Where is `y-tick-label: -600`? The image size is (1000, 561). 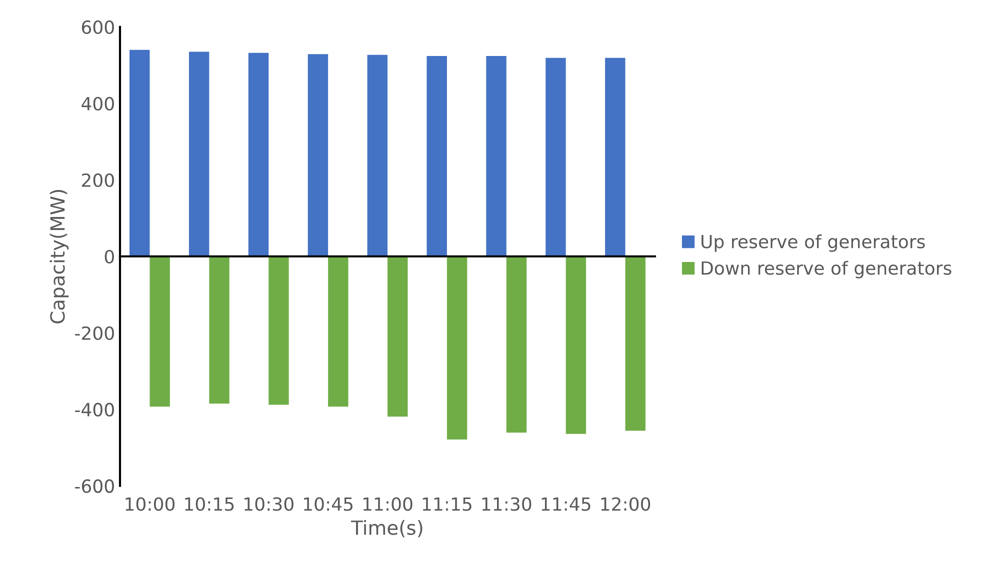
y-tick-label: -600 is located at coordinates (94, 486).